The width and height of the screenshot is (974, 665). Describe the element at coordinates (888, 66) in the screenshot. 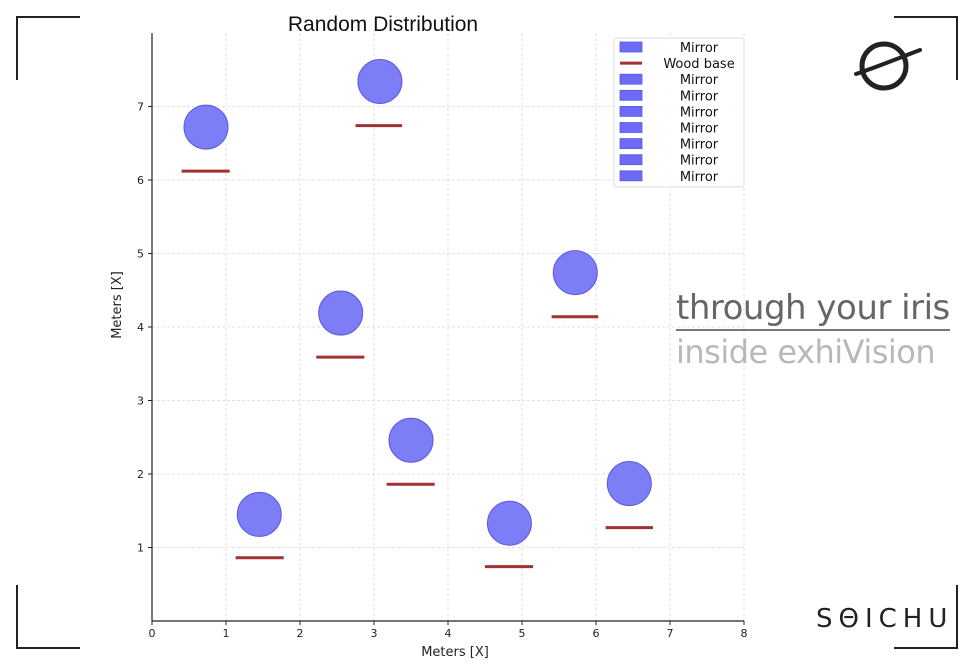

I see `theta-swoosh-icon` at that location.